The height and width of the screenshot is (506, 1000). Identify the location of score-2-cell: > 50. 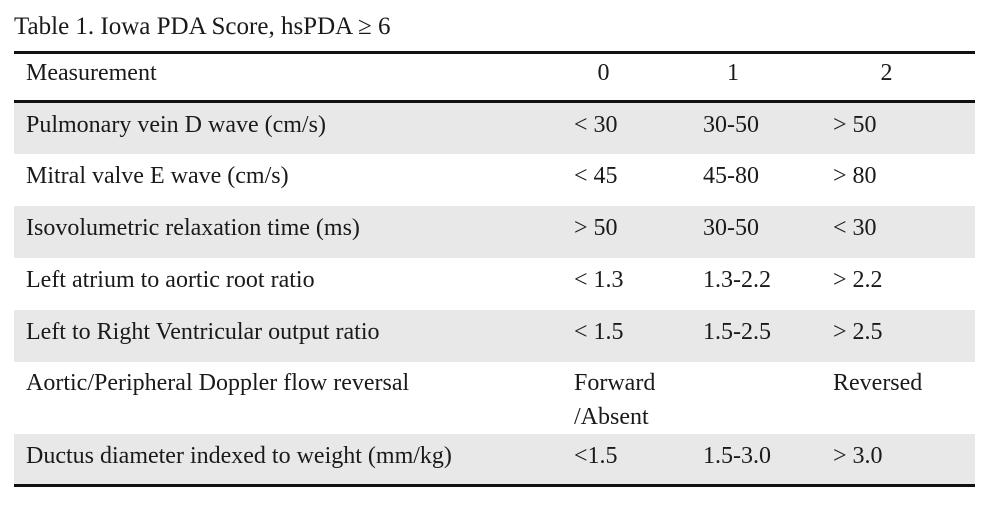
(855, 125).